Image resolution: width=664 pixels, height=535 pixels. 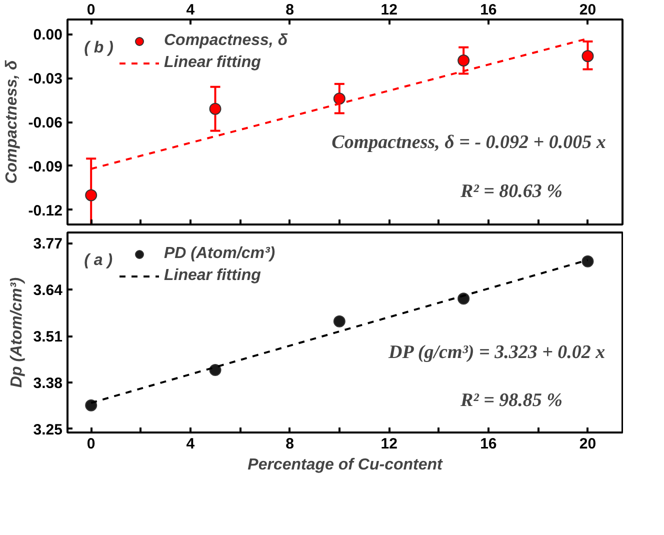 I want to click on annotation: ( a ), so click(x=98, y=260).